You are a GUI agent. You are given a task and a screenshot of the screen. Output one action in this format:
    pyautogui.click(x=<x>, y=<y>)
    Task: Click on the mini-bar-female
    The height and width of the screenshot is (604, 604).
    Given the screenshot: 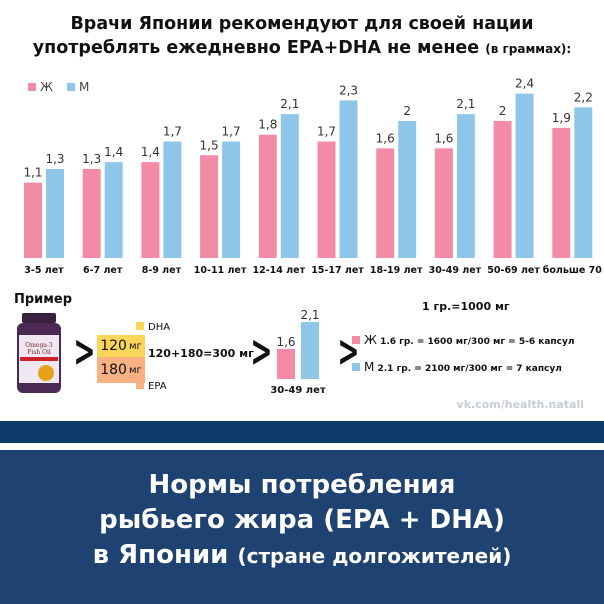 What is the action you would take?
    pyautogui.click(x=286, y=364)
    